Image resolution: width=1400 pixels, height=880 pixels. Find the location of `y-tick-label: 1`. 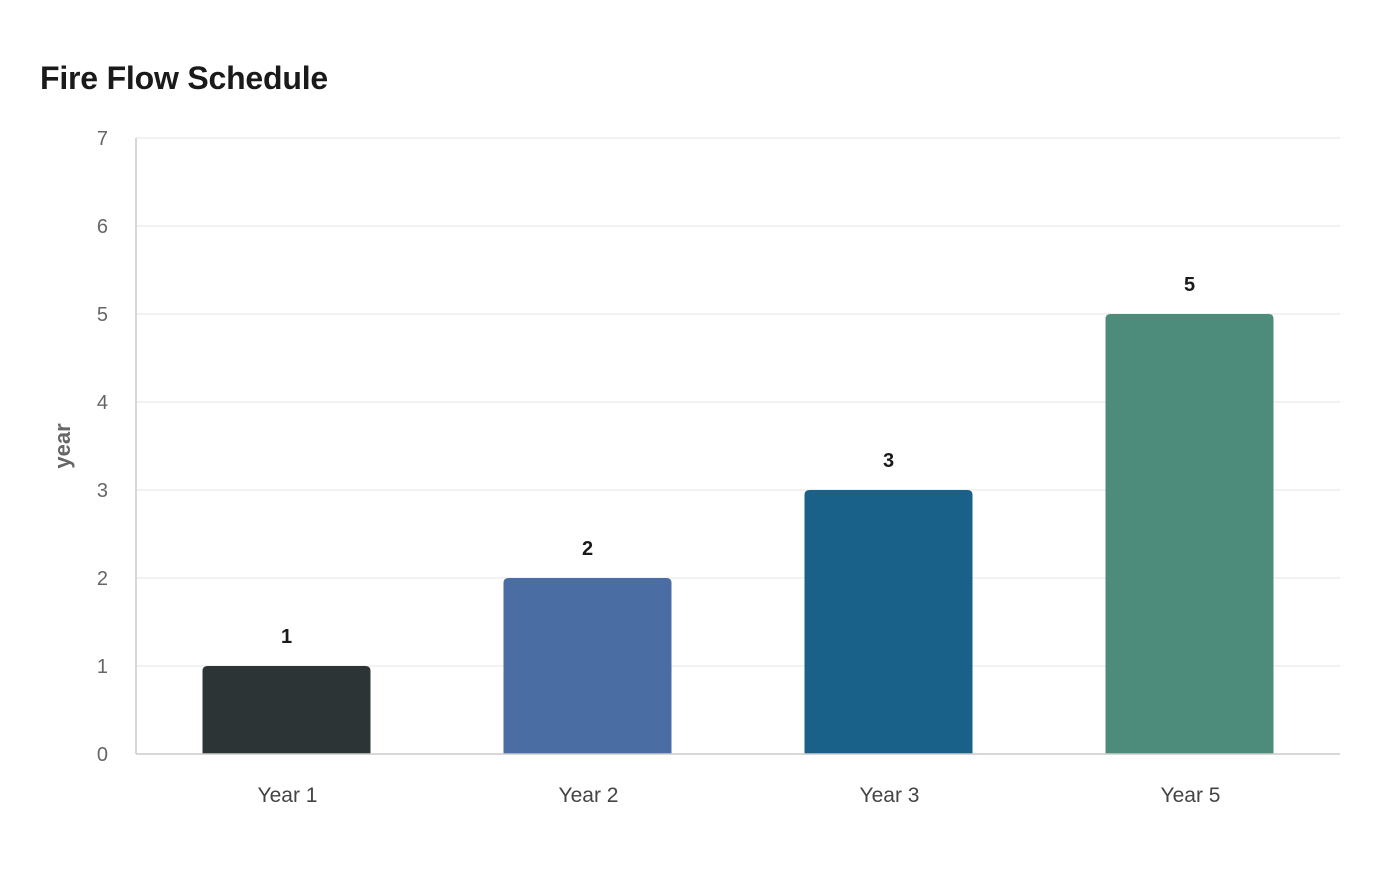

y-tick-label: 1 is located at coordinates (102, 667).